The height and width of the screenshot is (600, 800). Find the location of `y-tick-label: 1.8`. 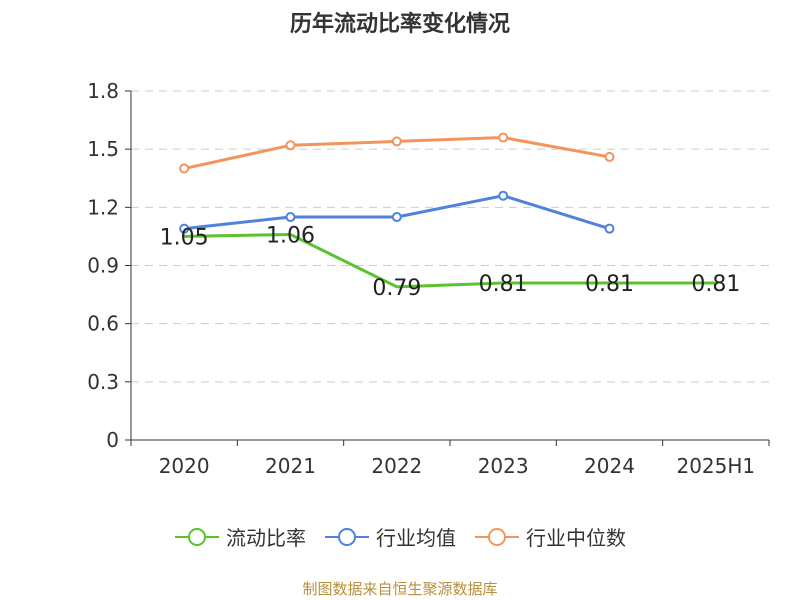

y-tick-label: 1.8 is located at coordinates (103, 91).